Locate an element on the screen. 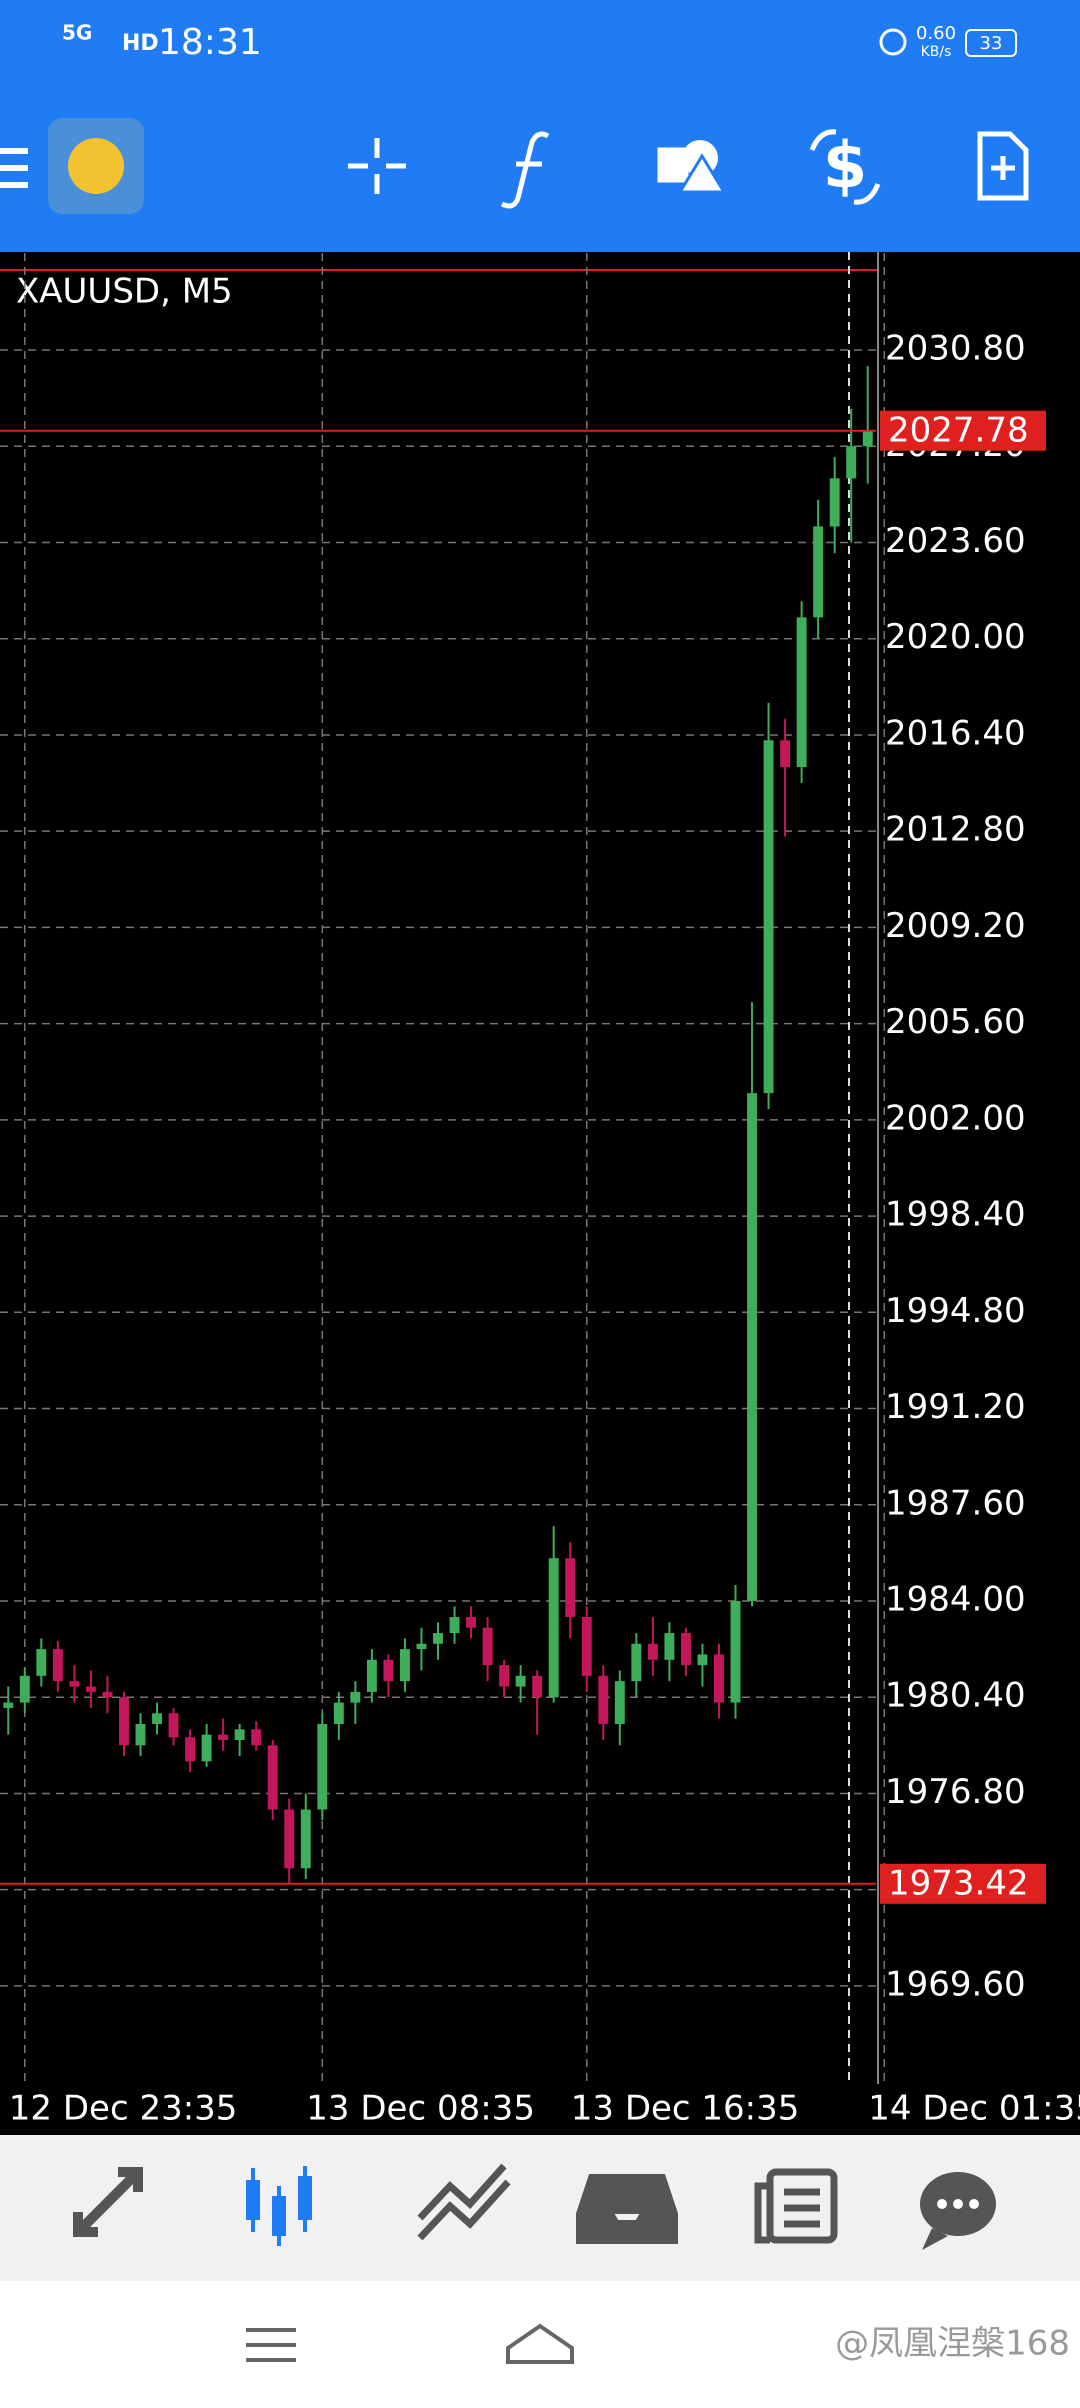 This screenshot has width=1080, height=2408. menu-key is located at coordinates (271, 2345).